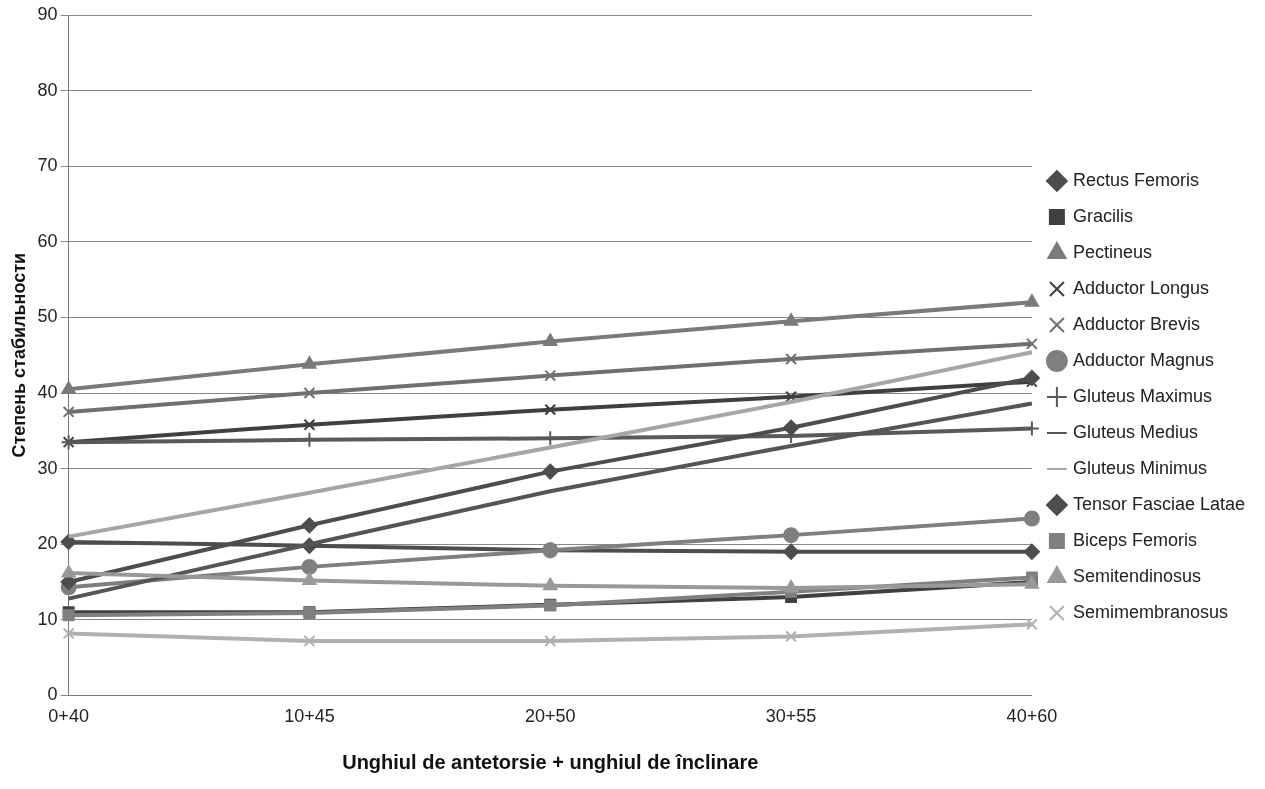  I want to click on y-tick-label: 40, so click(47, 391).